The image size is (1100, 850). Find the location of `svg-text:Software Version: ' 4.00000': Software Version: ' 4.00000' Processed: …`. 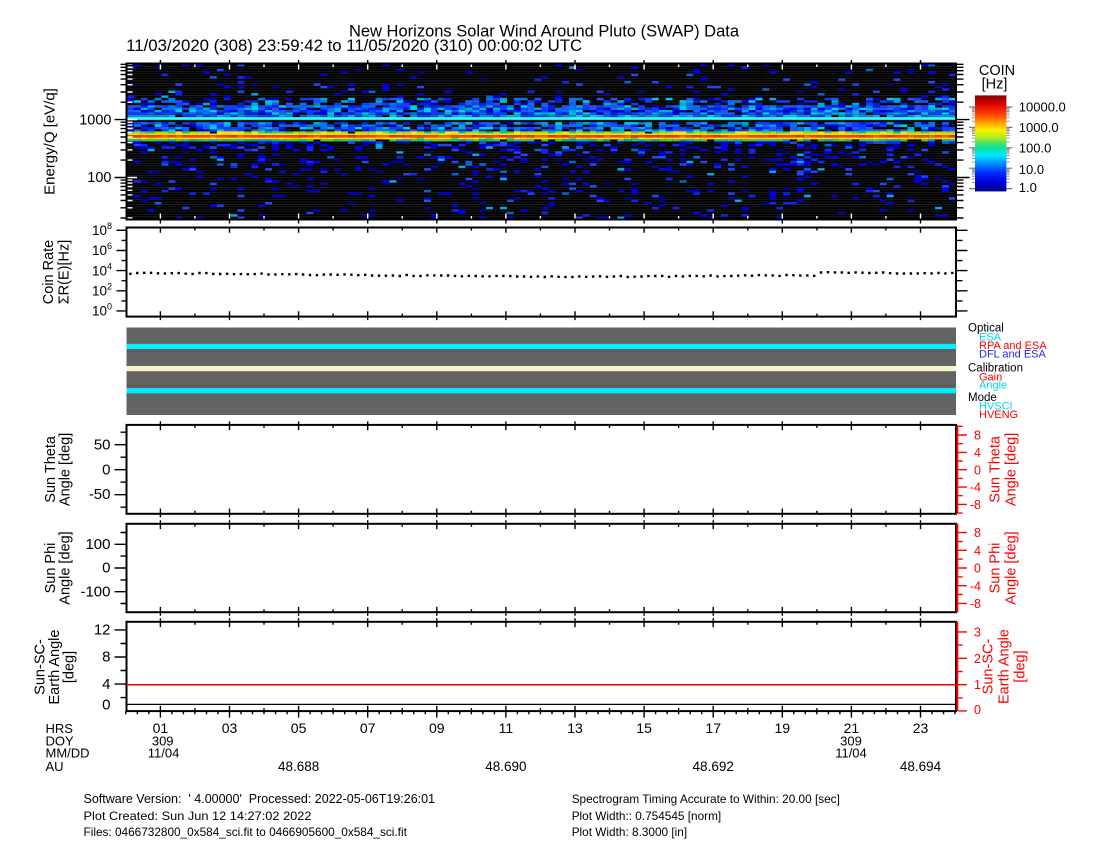

svg-text:Software Version: ' 4.00000': Software Version: ' 4.00000' Processed: … is located at coordinates (260, 799).